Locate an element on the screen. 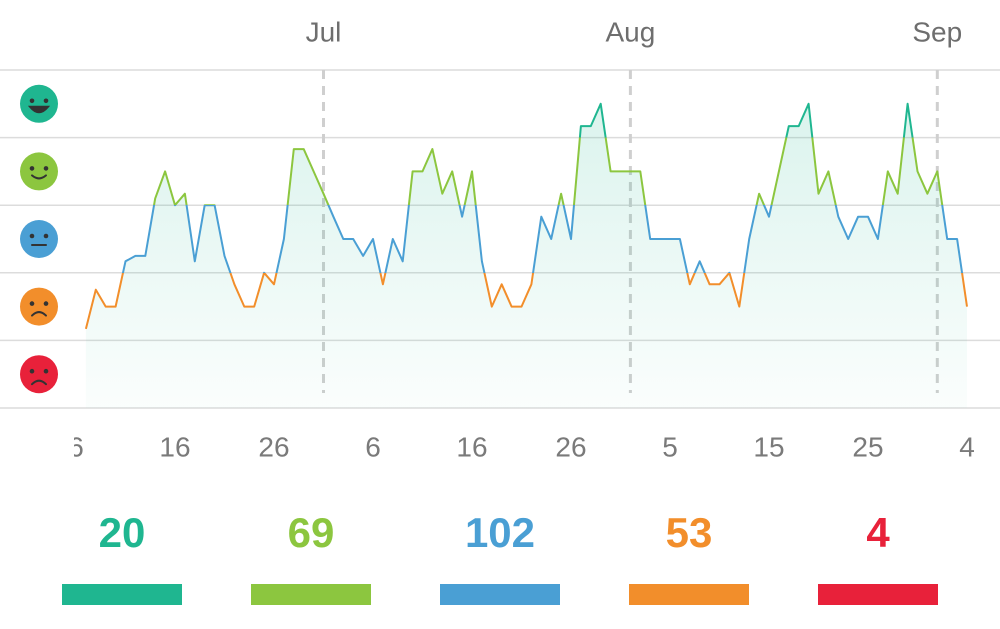 The height and width of the screenshot is (629, 1000). month-label: Aug is located at coordinates (630, 31).